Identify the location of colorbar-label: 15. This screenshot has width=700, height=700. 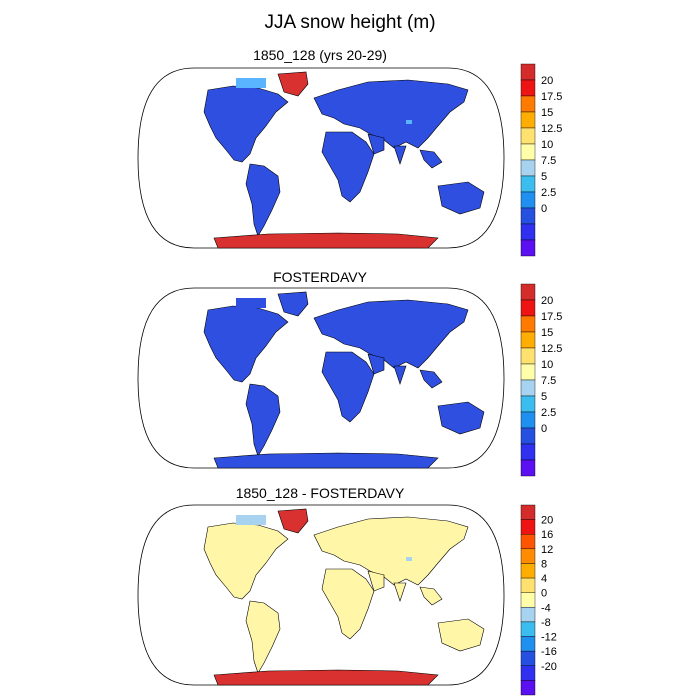
(547, 113).